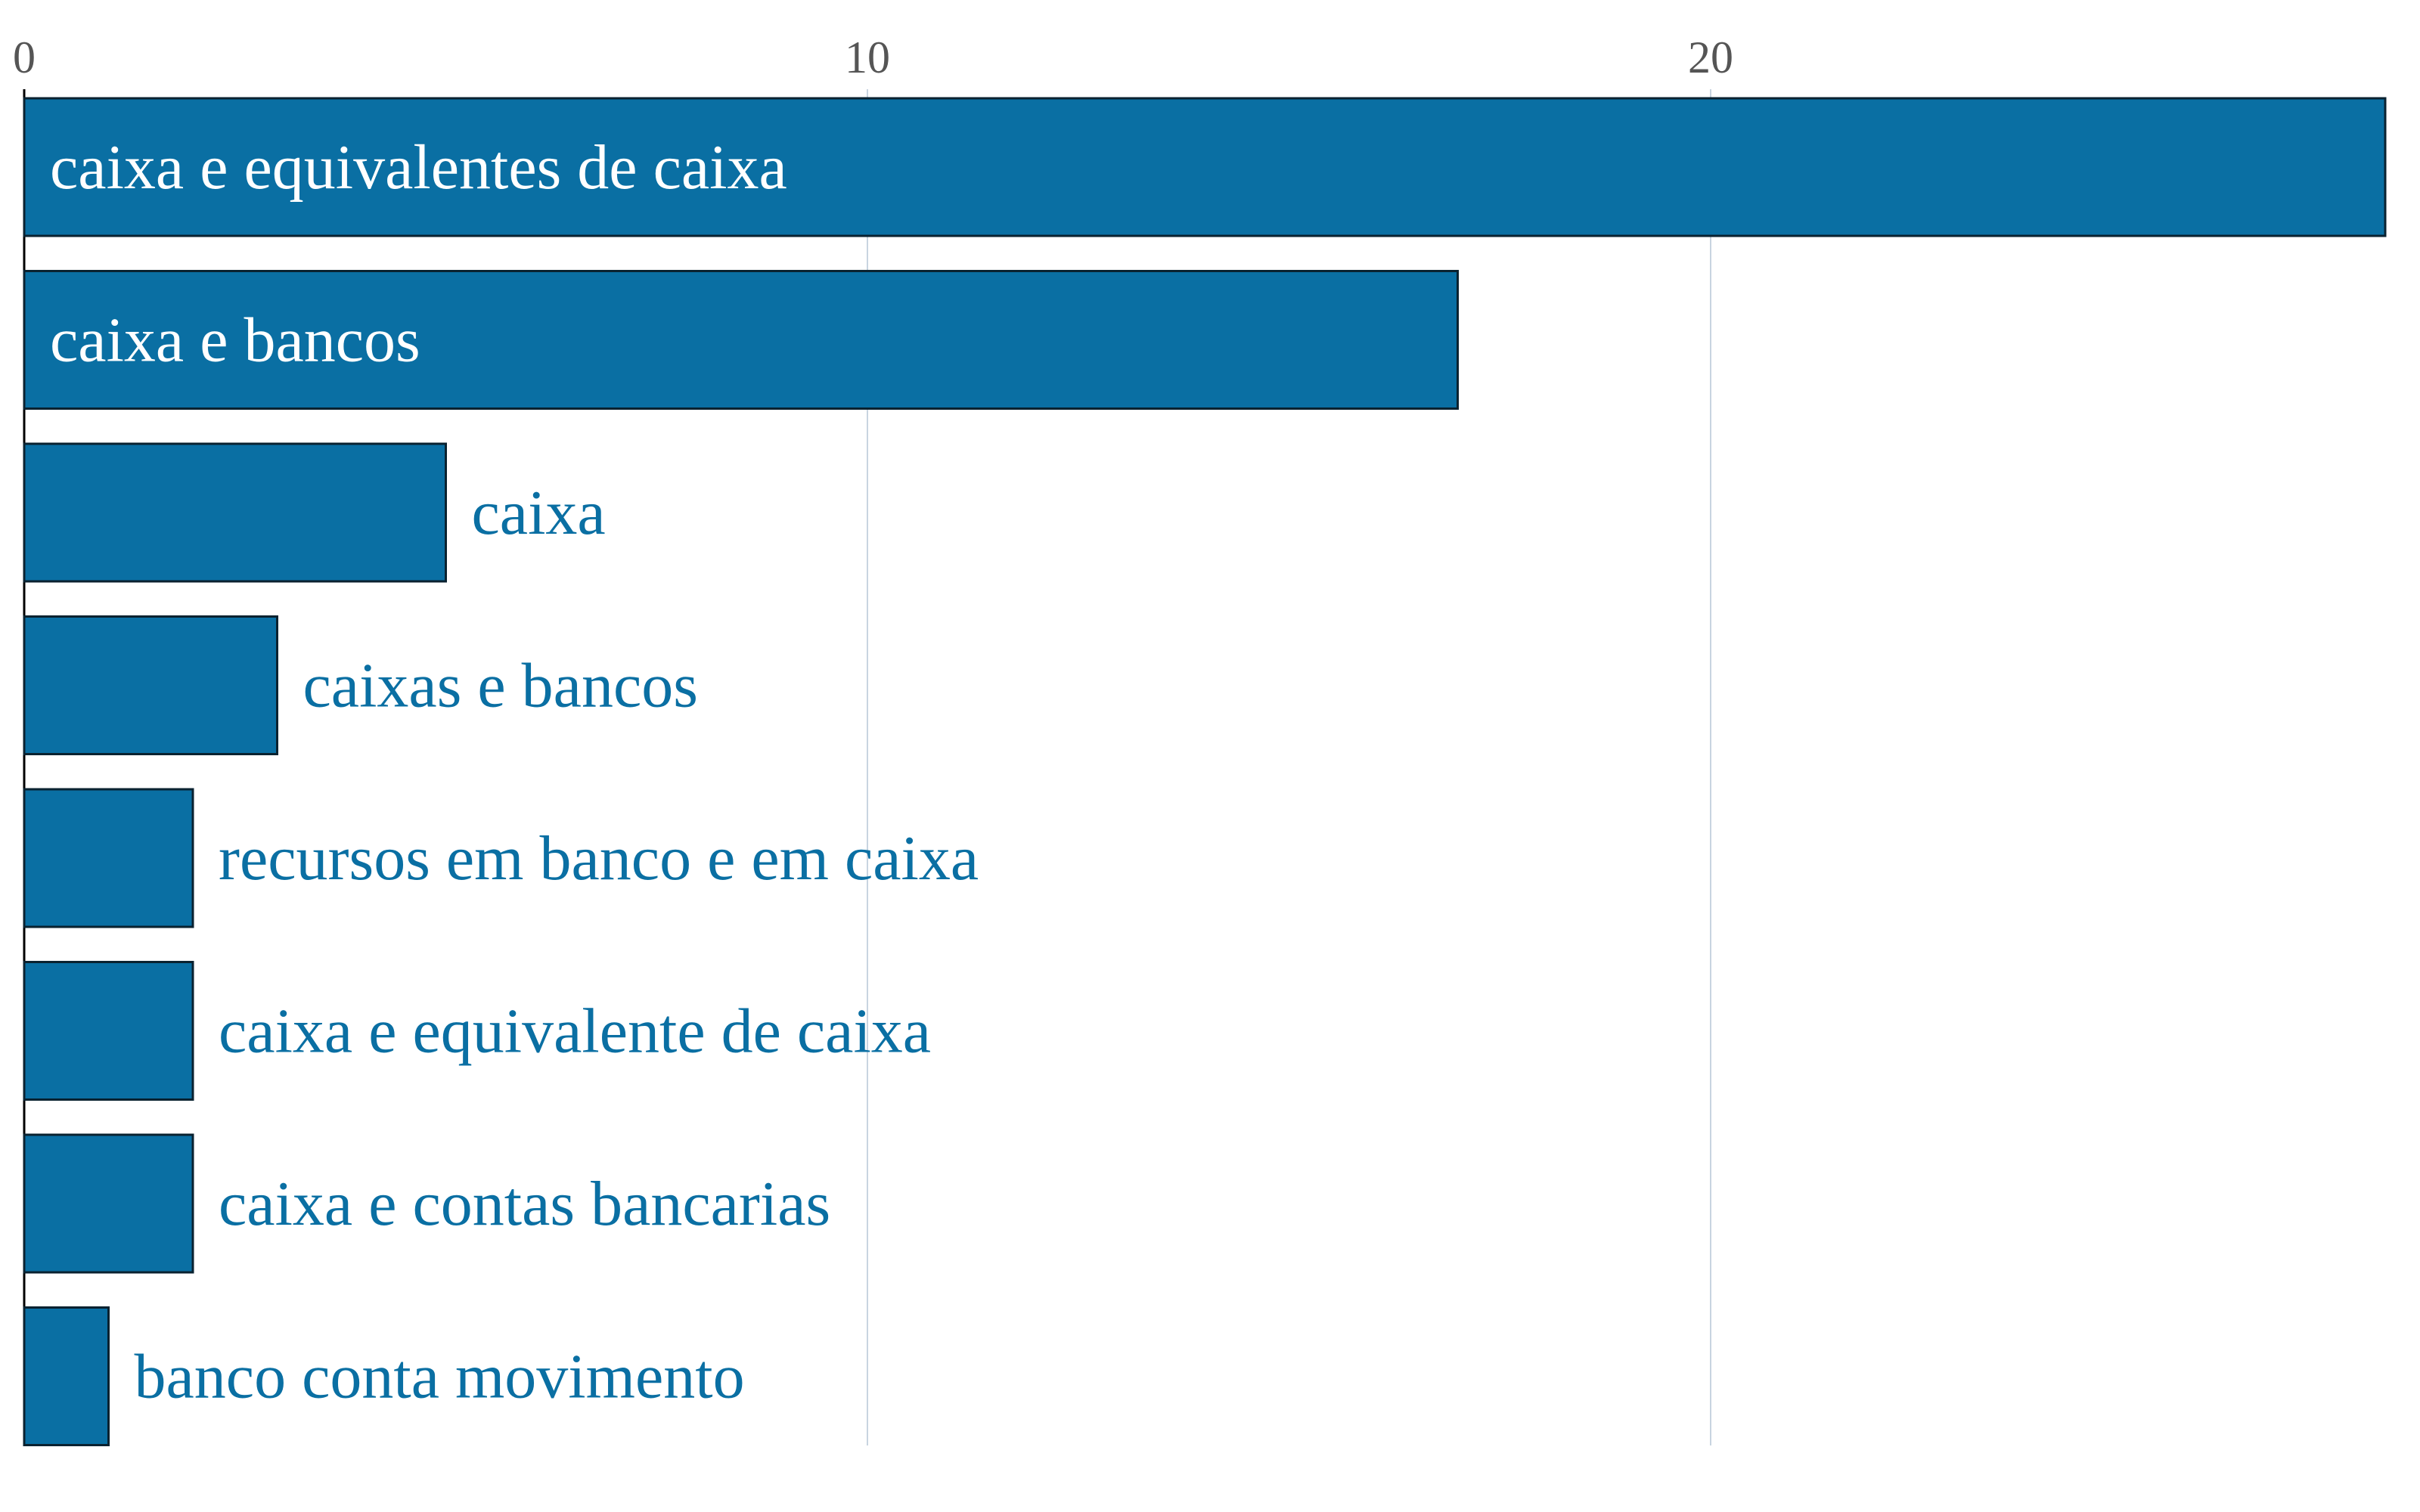 The width and height of the screenshot is (2420, 1512). Describe the element at coordinates (524, 1204) in the screenshot. I see `bar-label: caixa e contas bancarias` at that location.